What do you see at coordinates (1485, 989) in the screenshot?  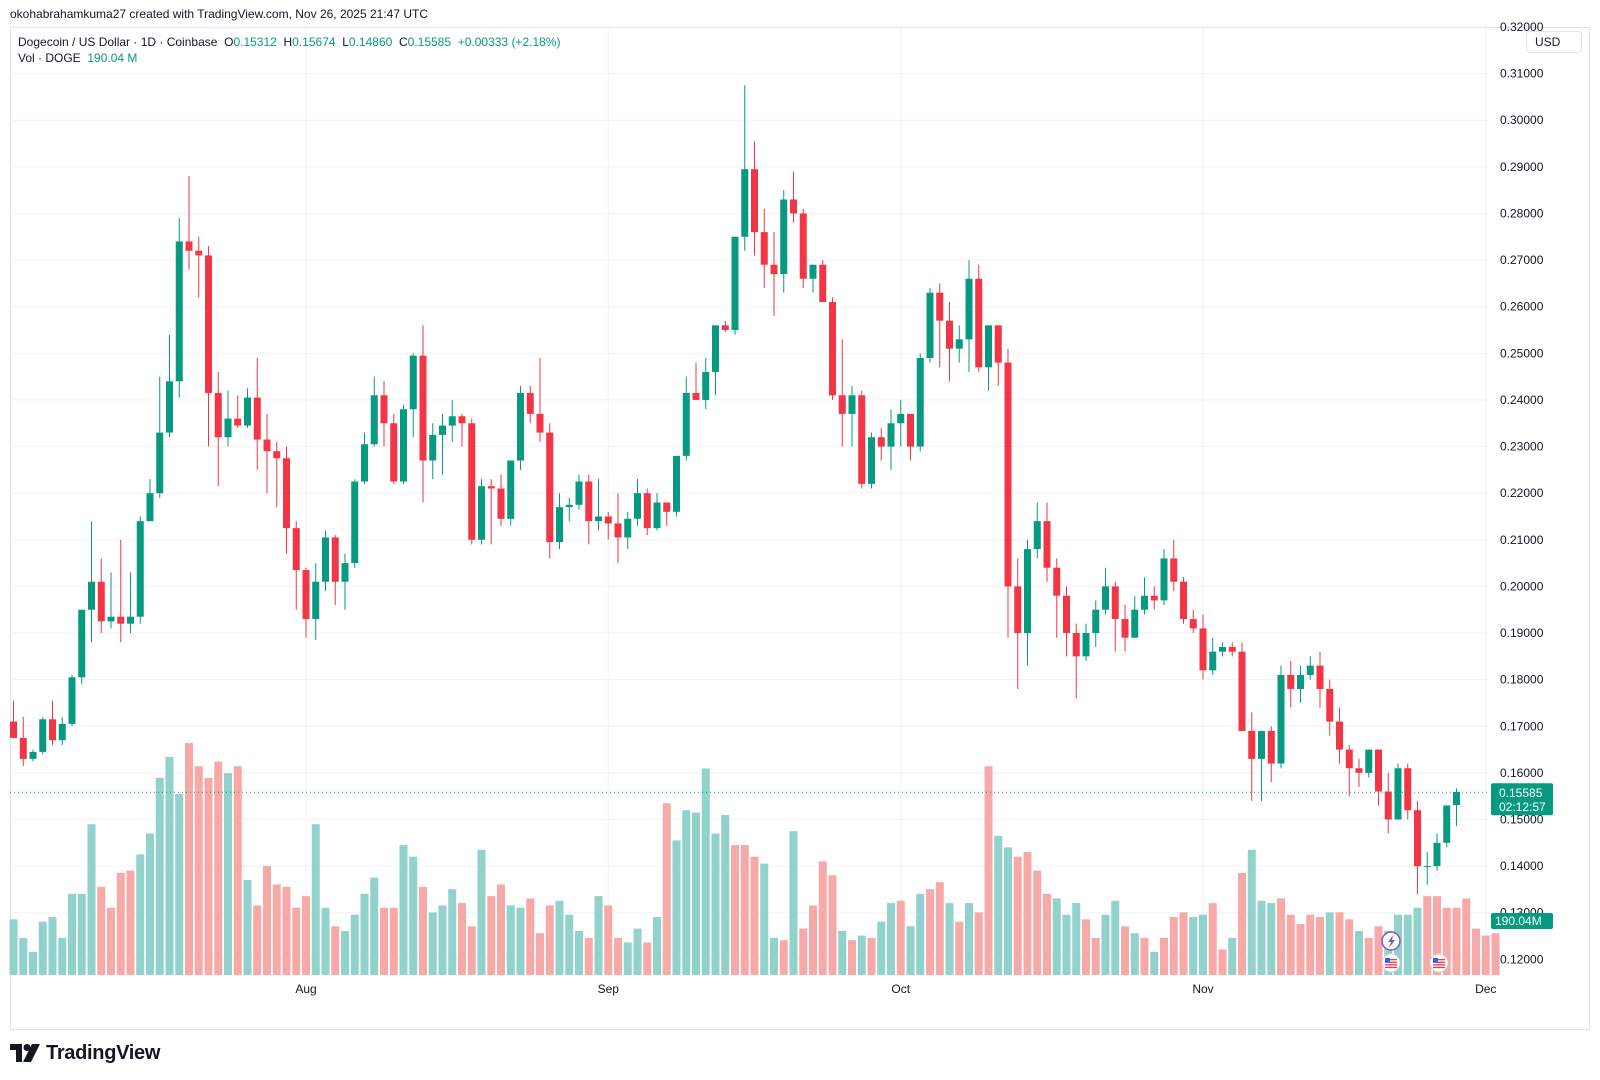 I see `time-tick-label: Dec` at bounding box center [1485, 989].